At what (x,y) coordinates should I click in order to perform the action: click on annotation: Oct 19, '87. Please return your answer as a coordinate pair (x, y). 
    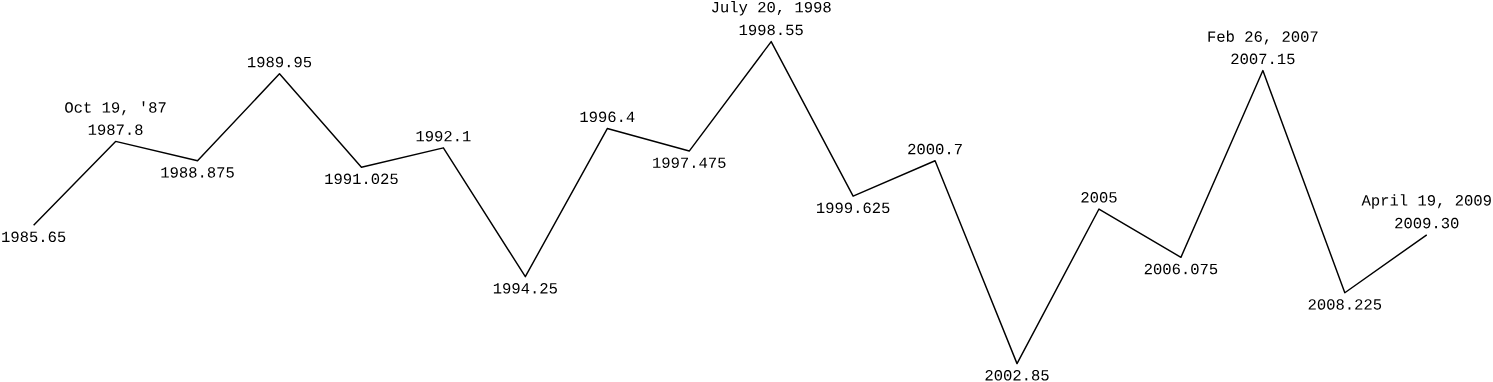
    Looking at the image, I should click on (115, 108).